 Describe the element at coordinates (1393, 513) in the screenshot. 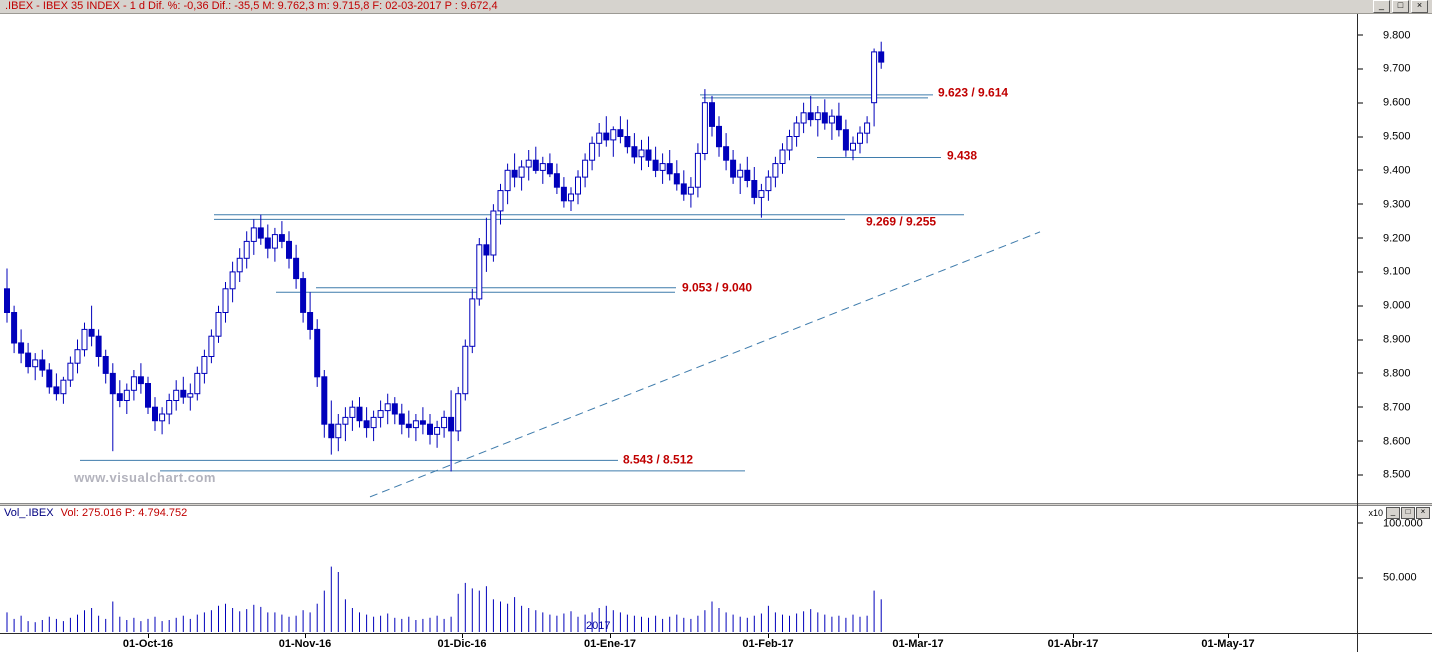

I see `volume-minimize-icon: _` at that location.